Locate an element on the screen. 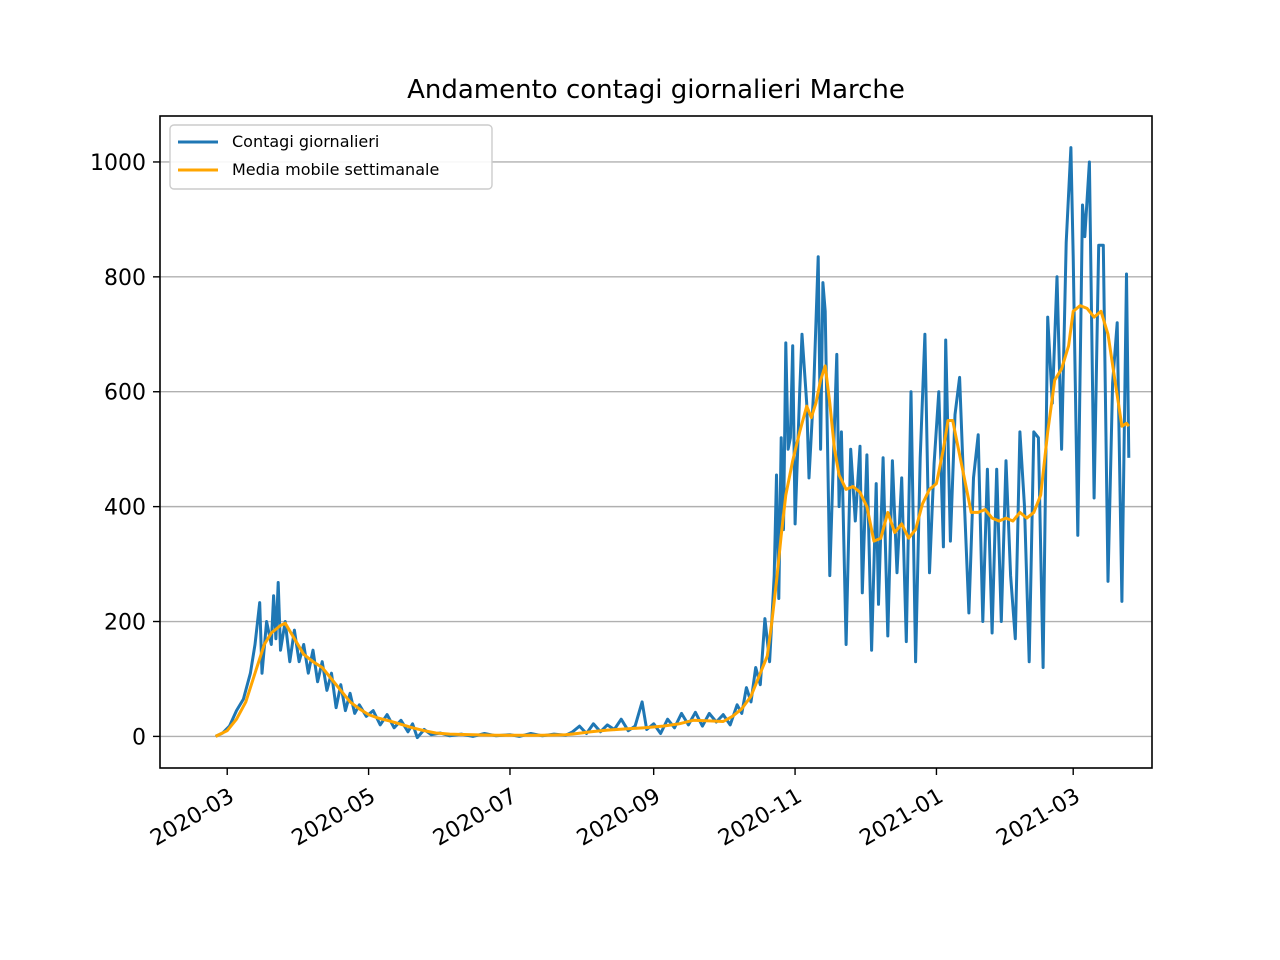 This screenshot has height=960, width=1280. y-tick-label: 400 is located at coordinates (125, 508).